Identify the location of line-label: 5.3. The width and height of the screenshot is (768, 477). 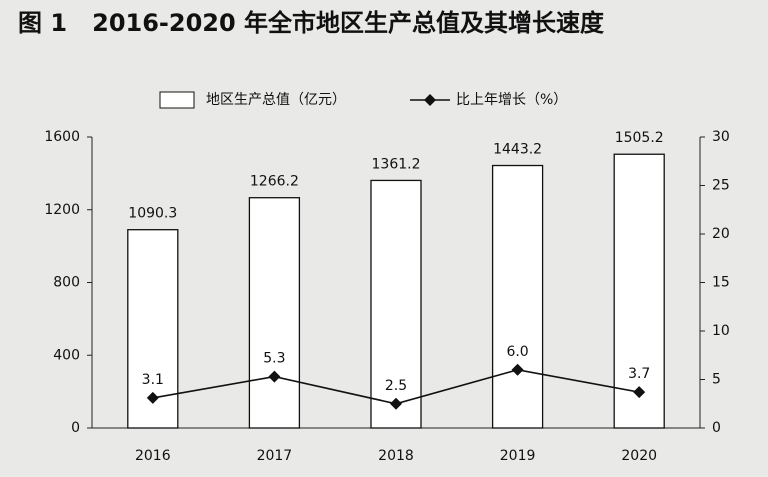
(274, 359).